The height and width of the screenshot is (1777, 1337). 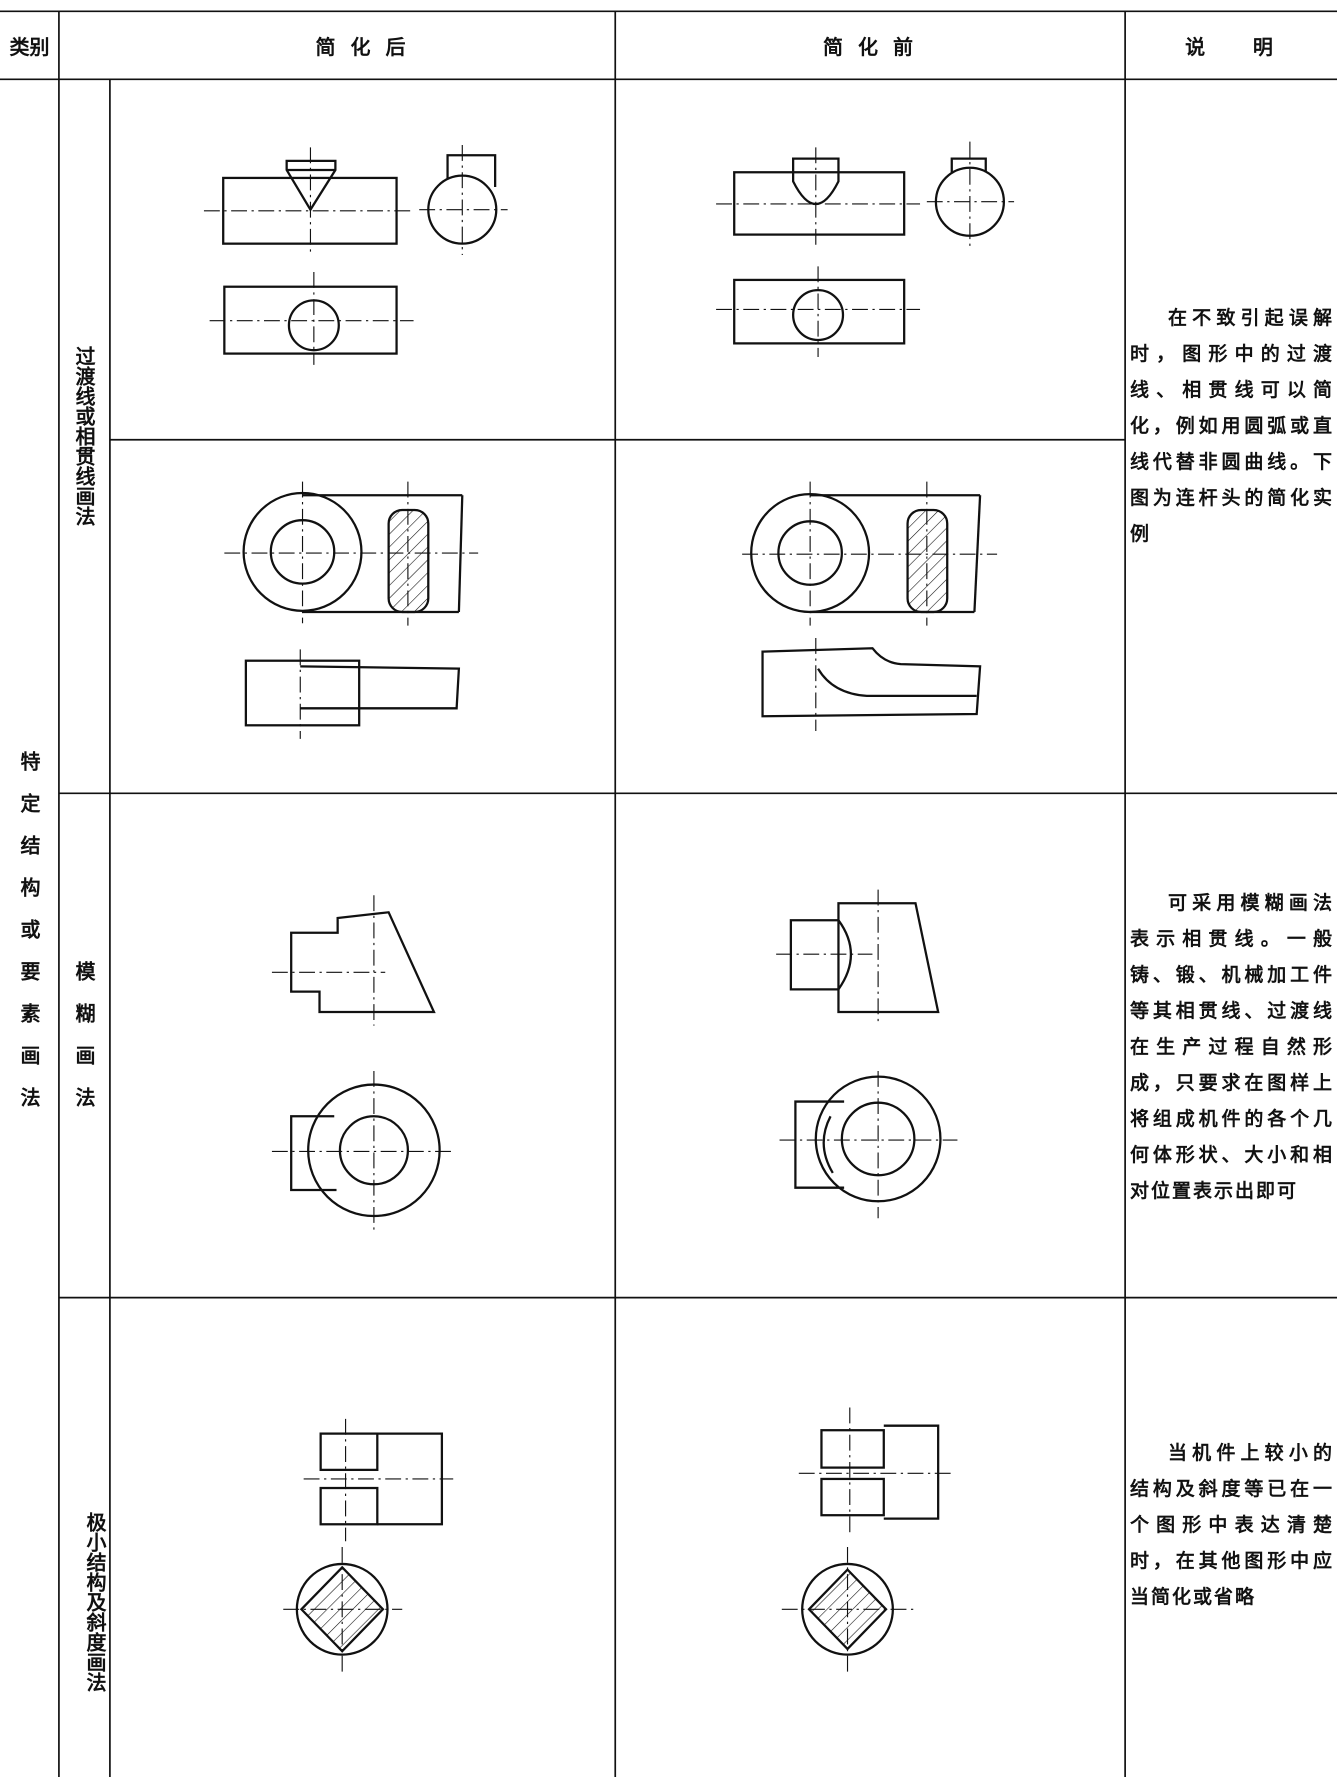 What do you see at coordinates (29, 940) in the screenshot?
I see `group-label: 特定结构或要素画法` at bounding box center [29, 940].